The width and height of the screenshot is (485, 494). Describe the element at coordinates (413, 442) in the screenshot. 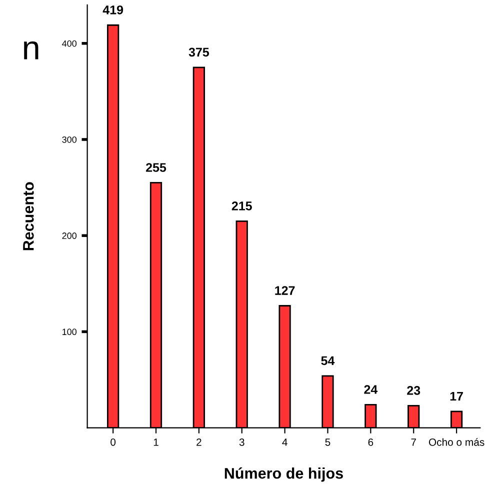

I see `x-tick-label: 7` at that location.